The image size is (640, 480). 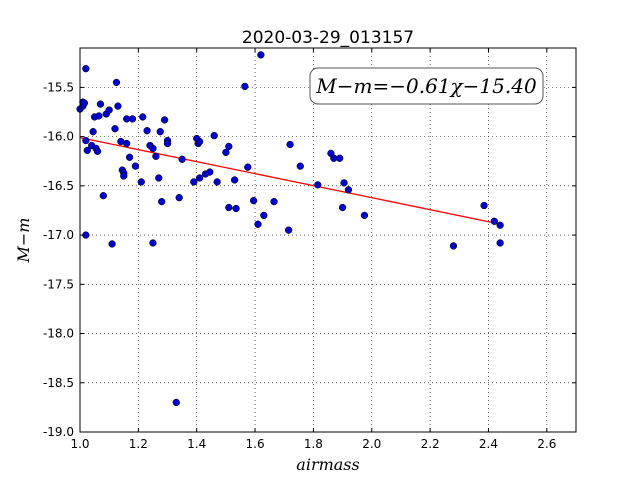 What do you see at coordinates (58, 137) in the screenshot?
I see `y-tick-label: -16.0` at bounding box center [58, 137].